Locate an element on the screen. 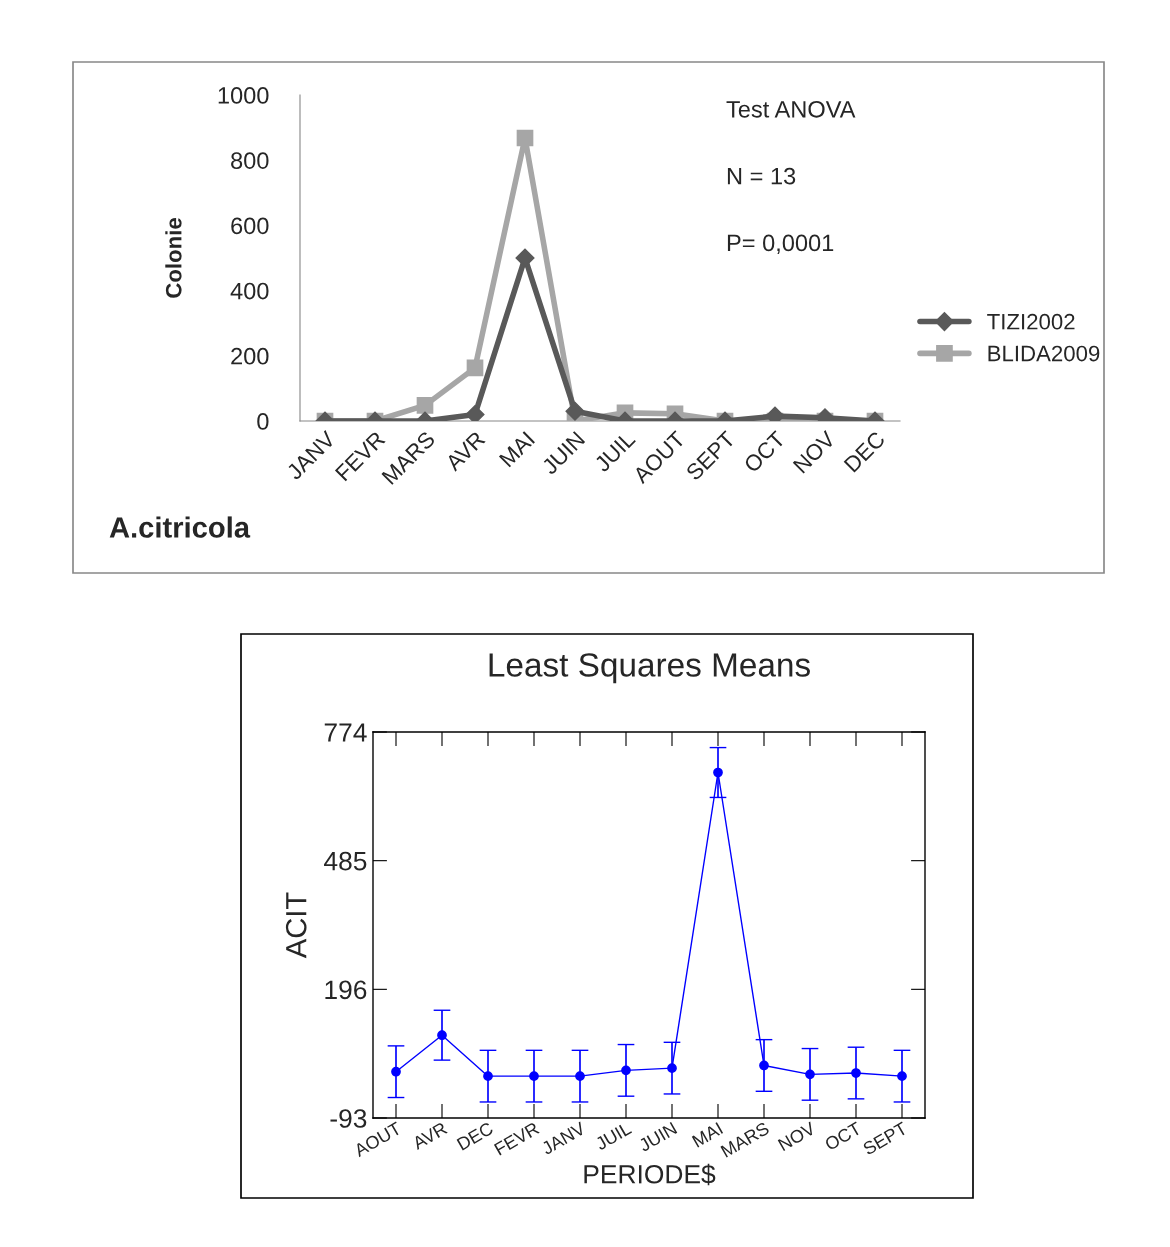 The width and height of the screenshot is (1170, 1247). y-tick-label: 200 is located at coordinates (250, 356).